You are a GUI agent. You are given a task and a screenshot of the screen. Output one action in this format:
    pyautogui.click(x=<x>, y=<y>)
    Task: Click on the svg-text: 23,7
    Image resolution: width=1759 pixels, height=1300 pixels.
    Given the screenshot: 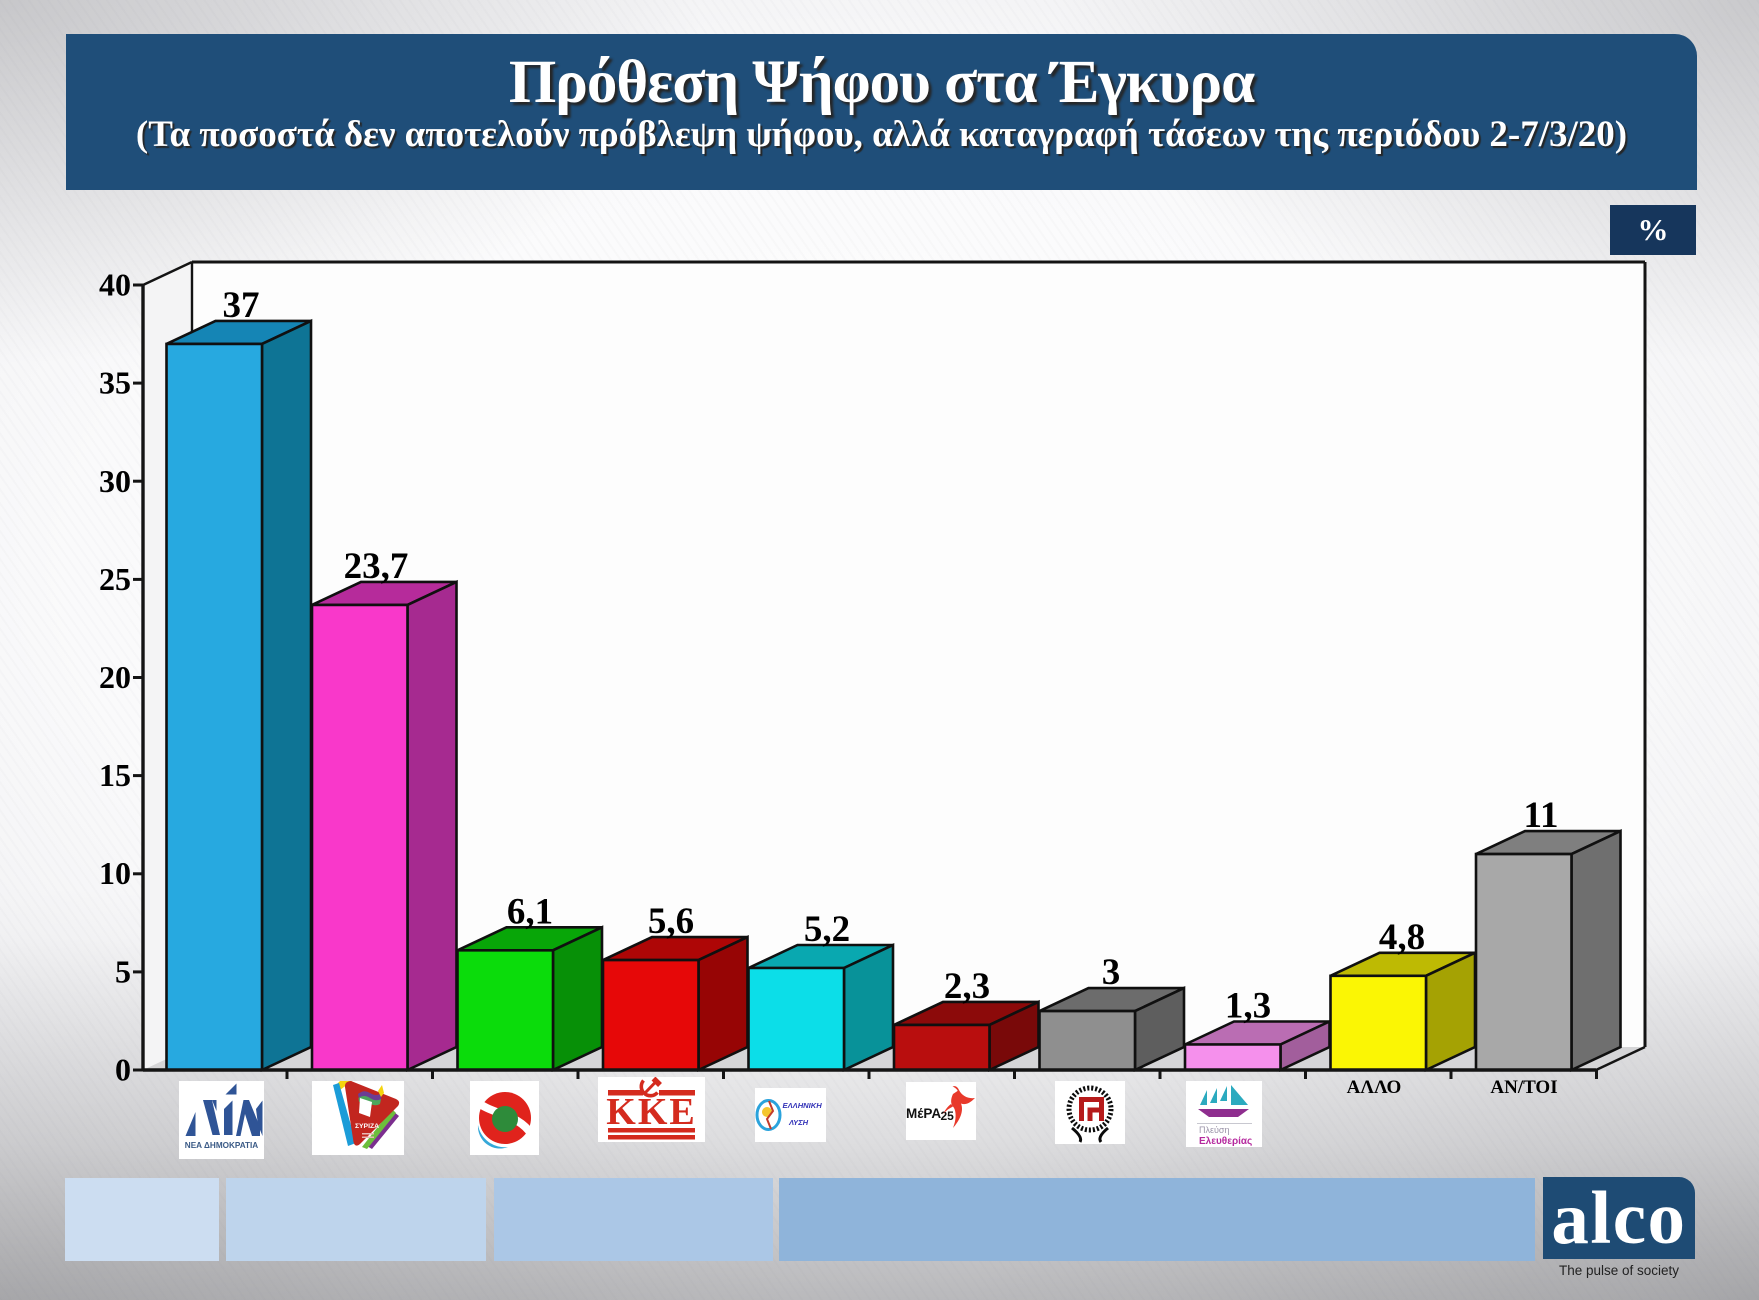 What is the action you would take?
    pyautogui.click(x=376, y=566)
    